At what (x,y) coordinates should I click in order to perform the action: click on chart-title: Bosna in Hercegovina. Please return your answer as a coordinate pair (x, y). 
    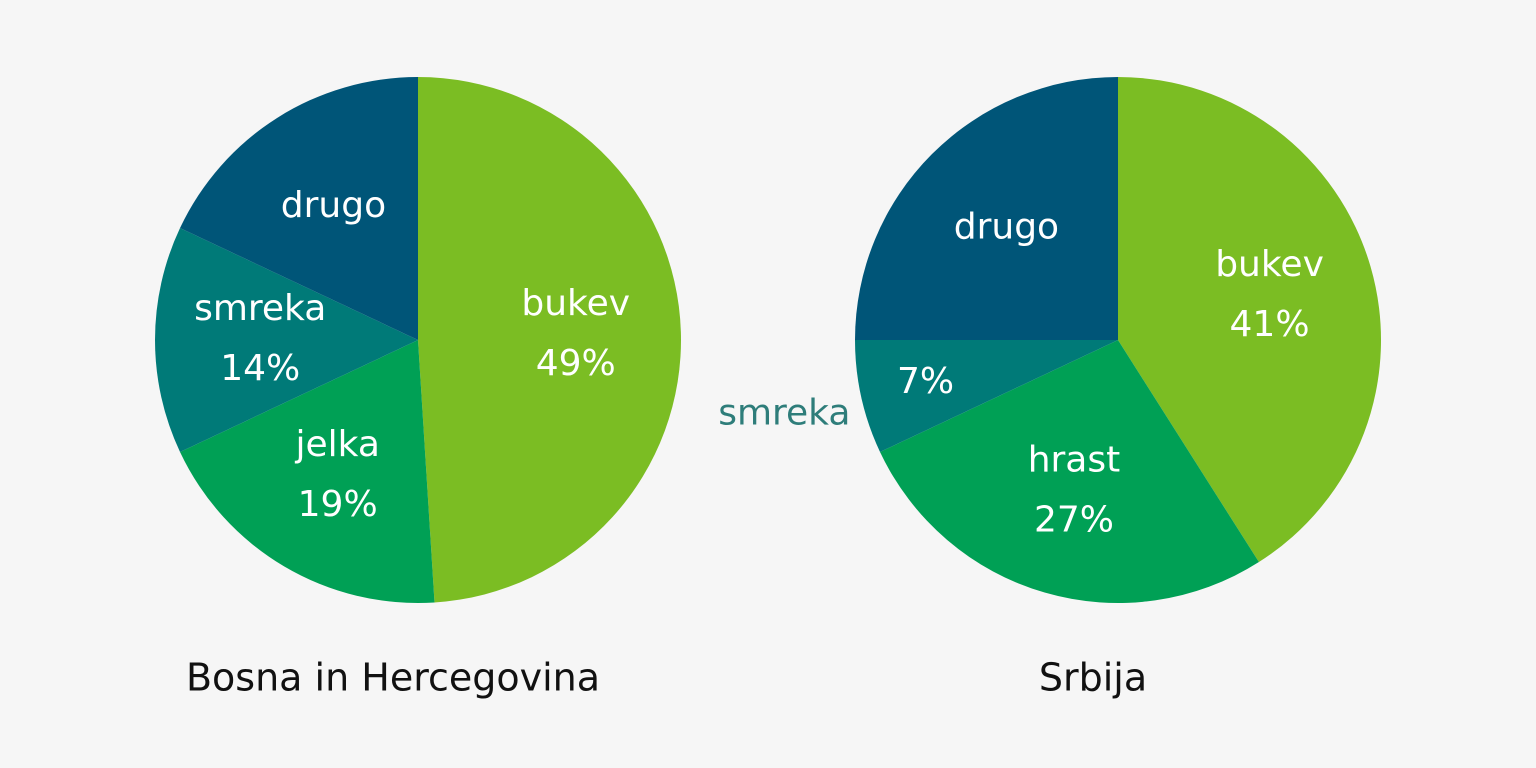
    Looking at the image, I should click on (393, 678).